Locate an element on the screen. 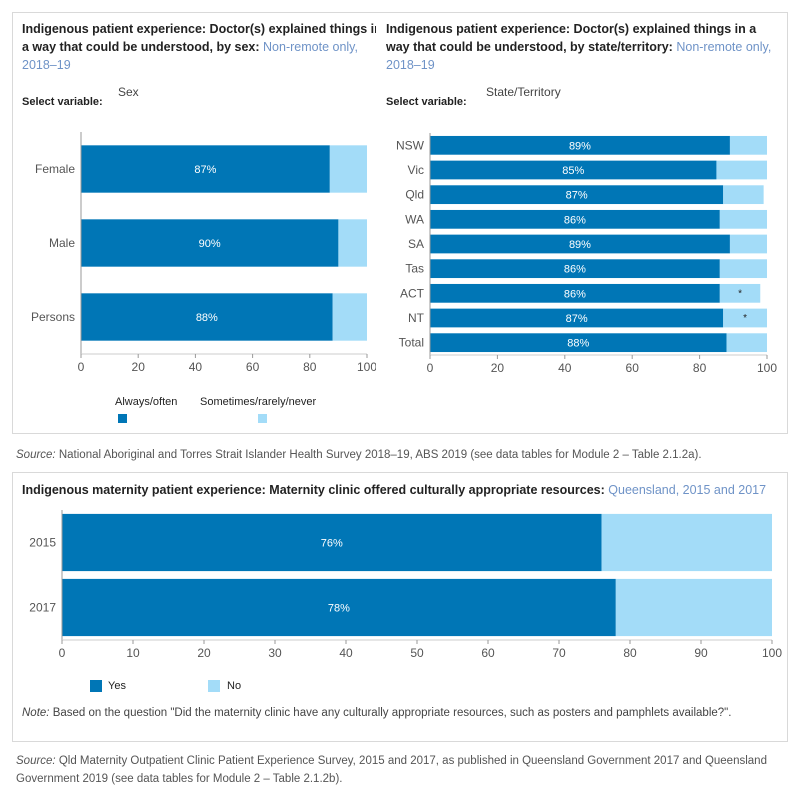 This screenshot has width=800, height=800. category-label: 2015 is located at coordinates (42, 543).